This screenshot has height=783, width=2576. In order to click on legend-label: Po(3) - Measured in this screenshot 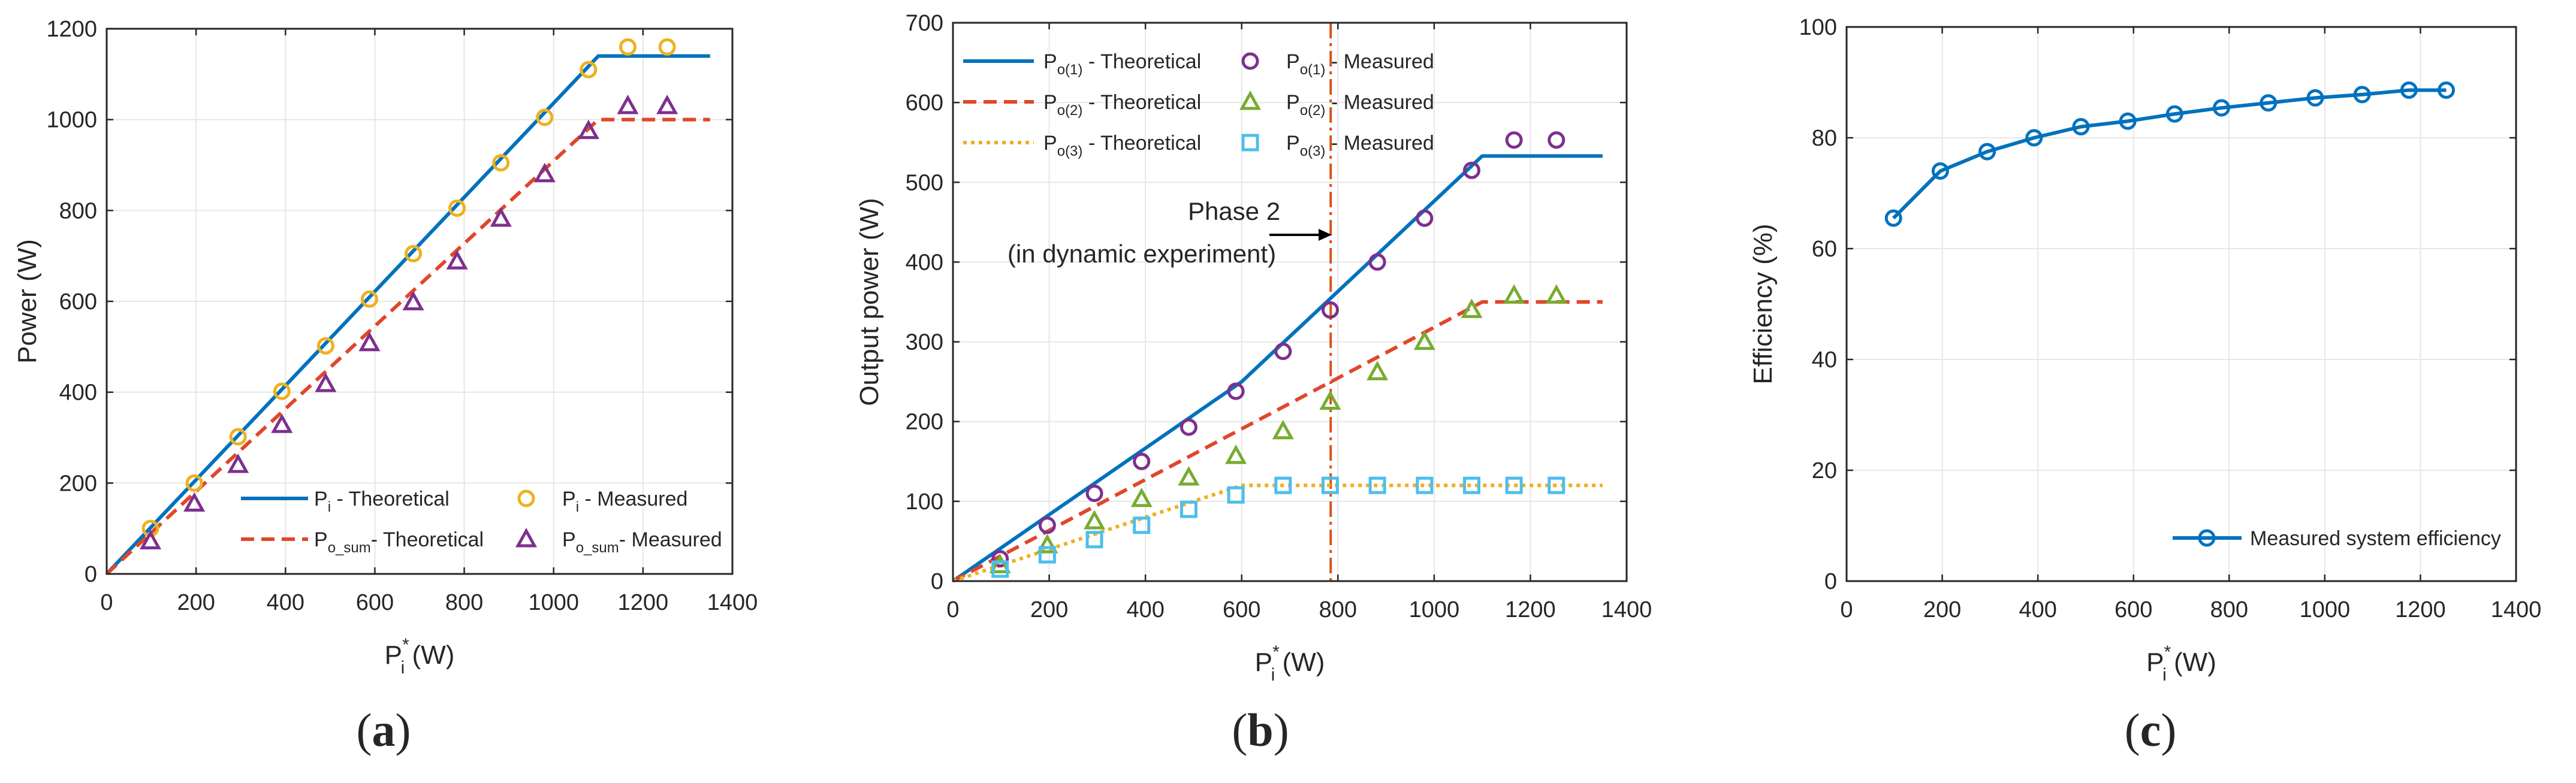, I will do `click(1360, 145)`.